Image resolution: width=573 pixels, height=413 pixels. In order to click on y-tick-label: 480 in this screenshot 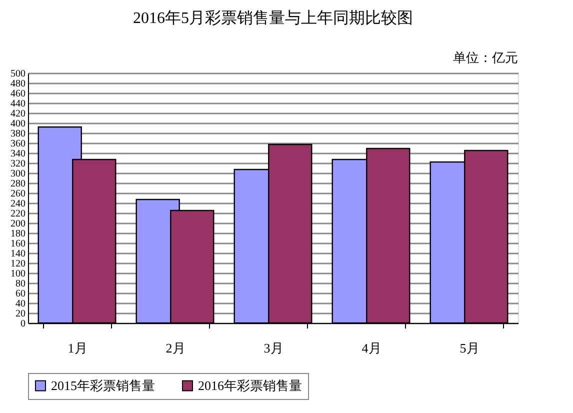, I will do `click(18, 84)`.